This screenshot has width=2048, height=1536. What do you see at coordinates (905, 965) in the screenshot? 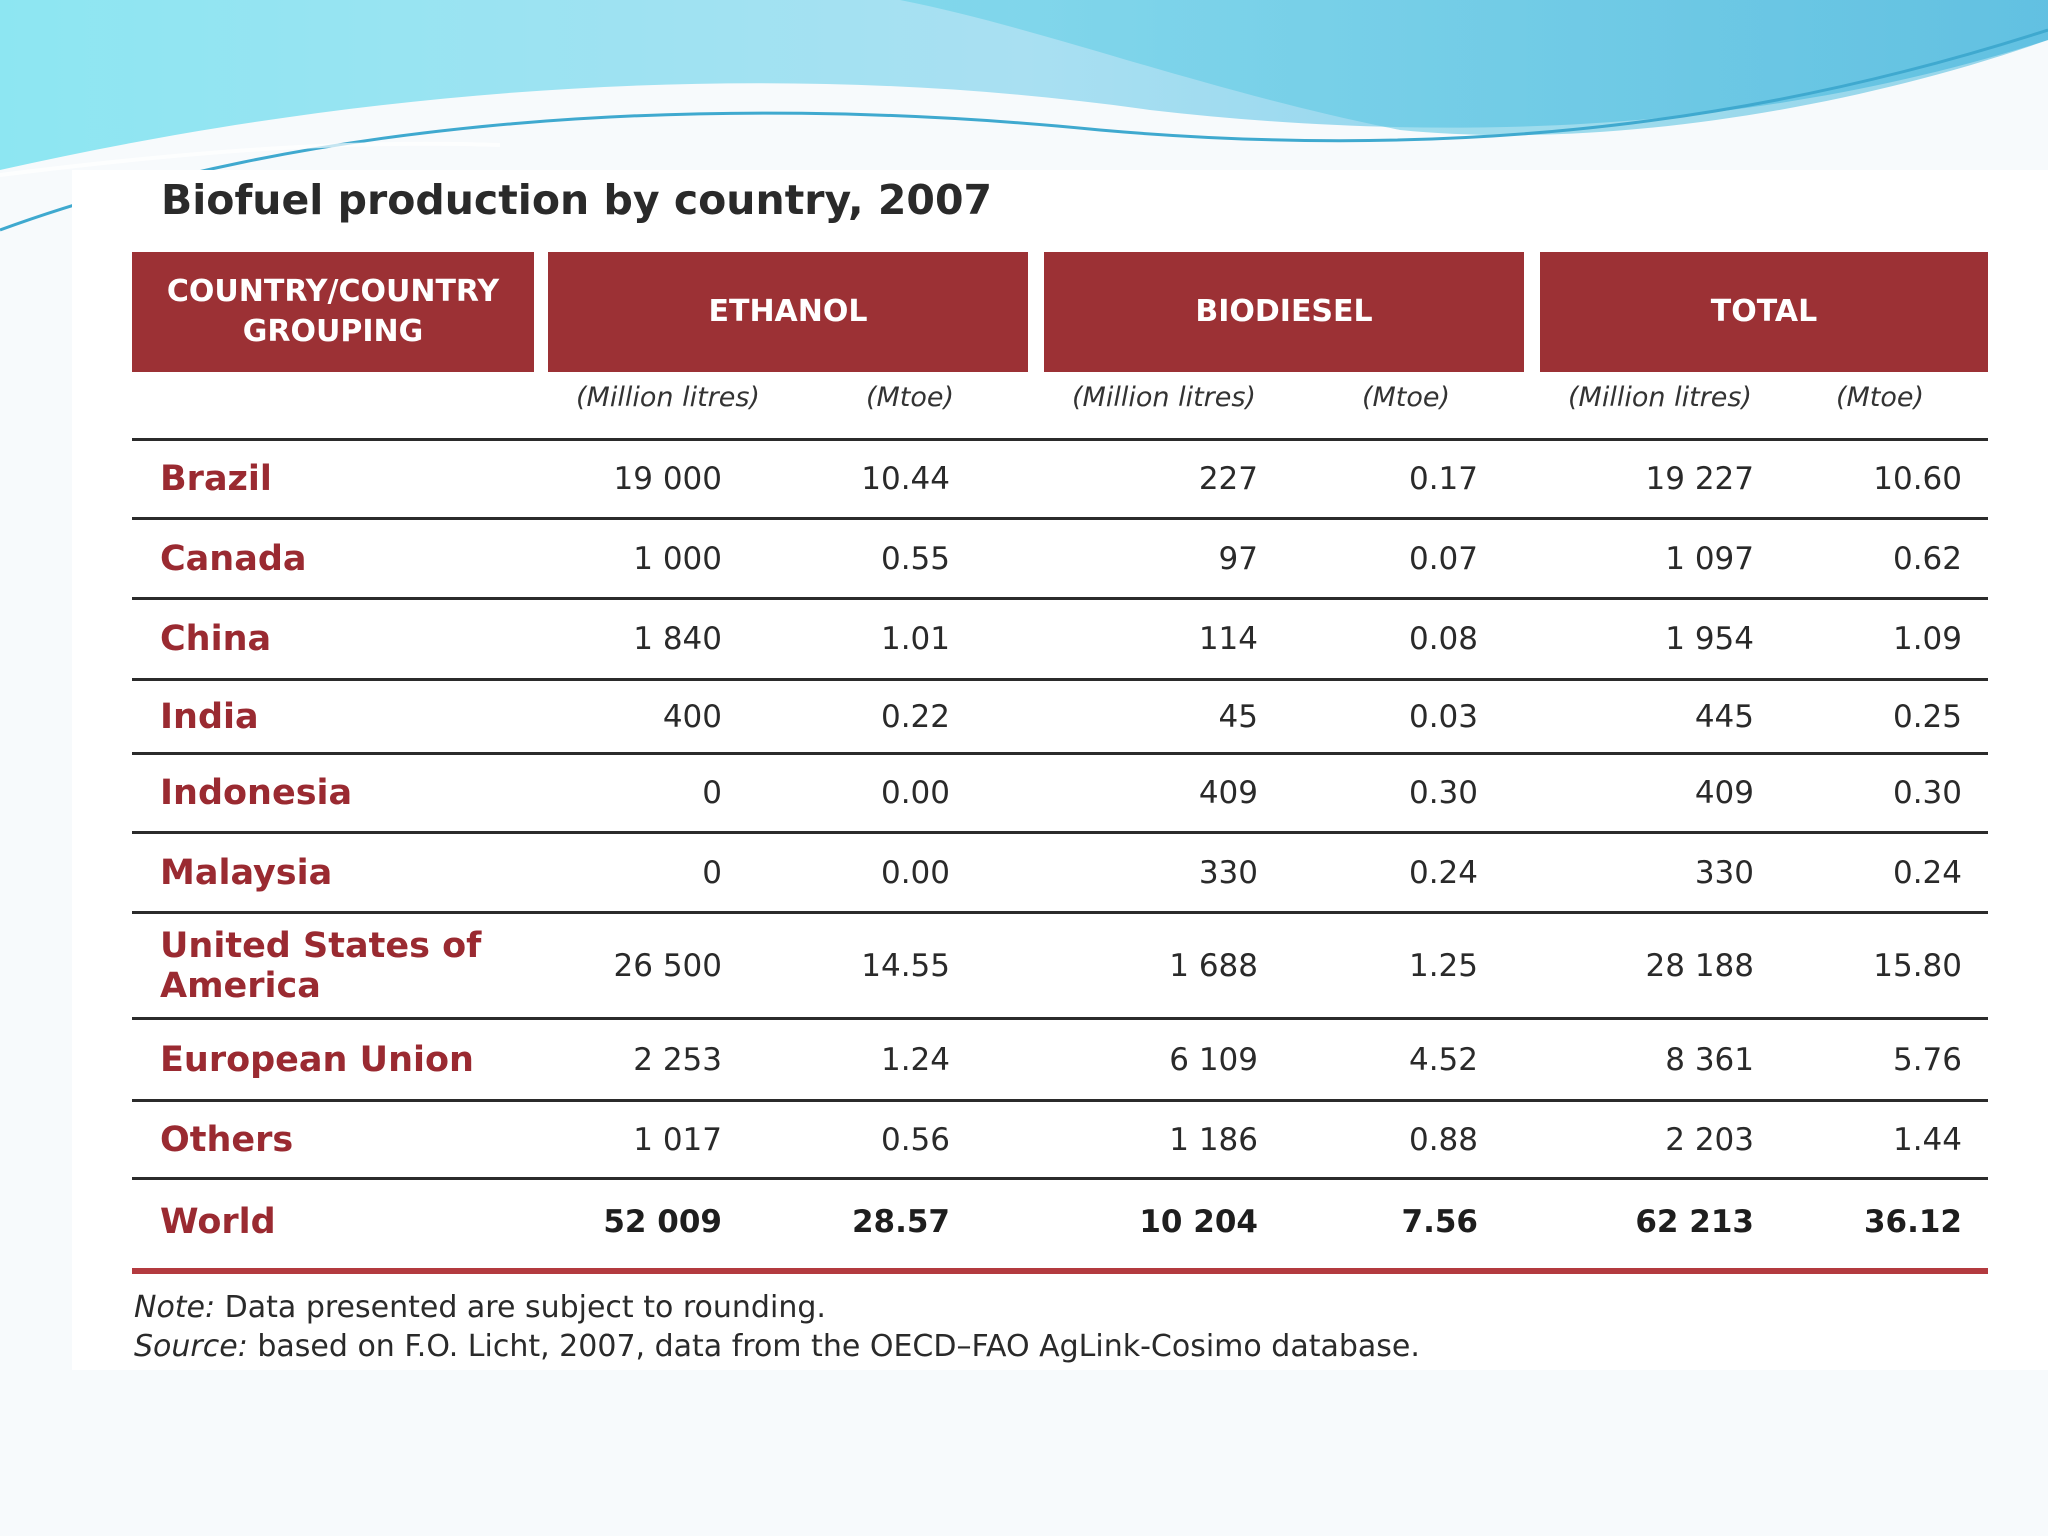
I see `ethanol-mtoe-cell: 14.55` at bounding box center [905, 965].